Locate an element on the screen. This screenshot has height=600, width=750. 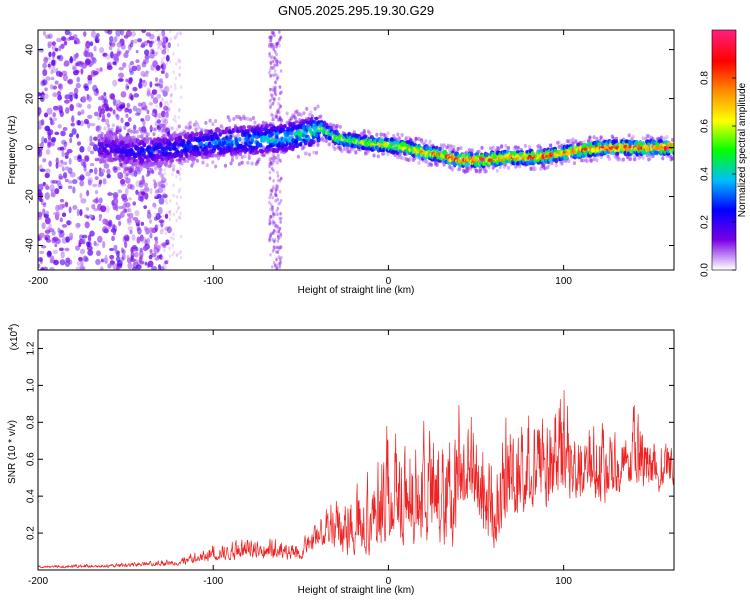
snr-x-tick-label: 100 is located at coordinates (563, 581).